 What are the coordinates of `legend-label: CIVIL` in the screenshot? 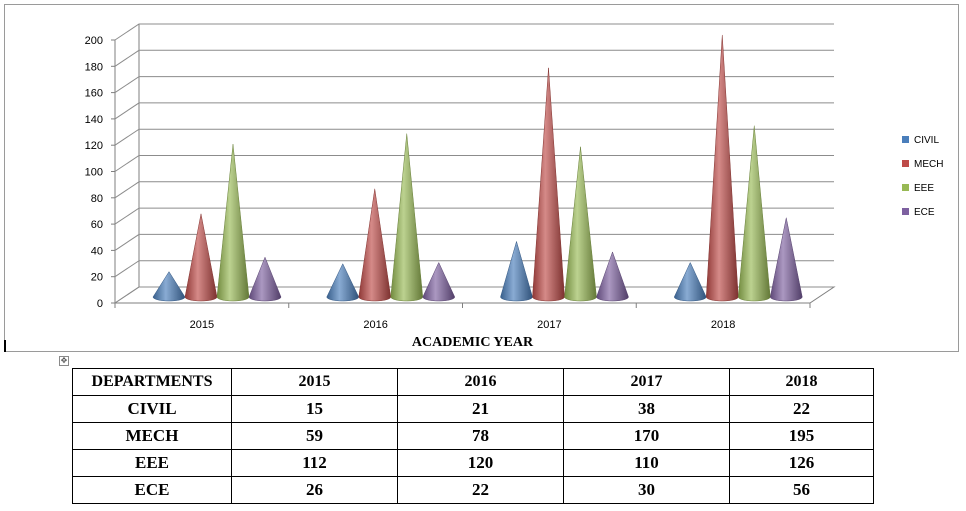 It's located at (926, 140).